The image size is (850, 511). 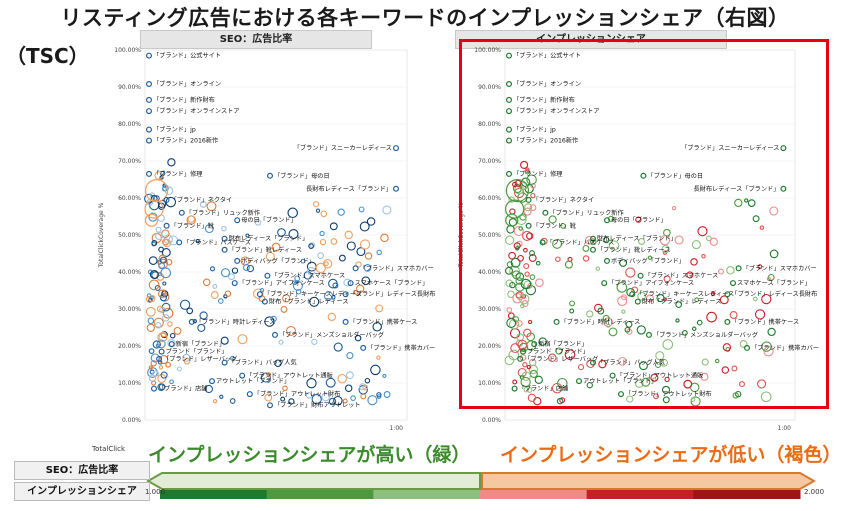 I want to click on point-label: 長財布レディース「ブランド」, so click(x=737, y=189).